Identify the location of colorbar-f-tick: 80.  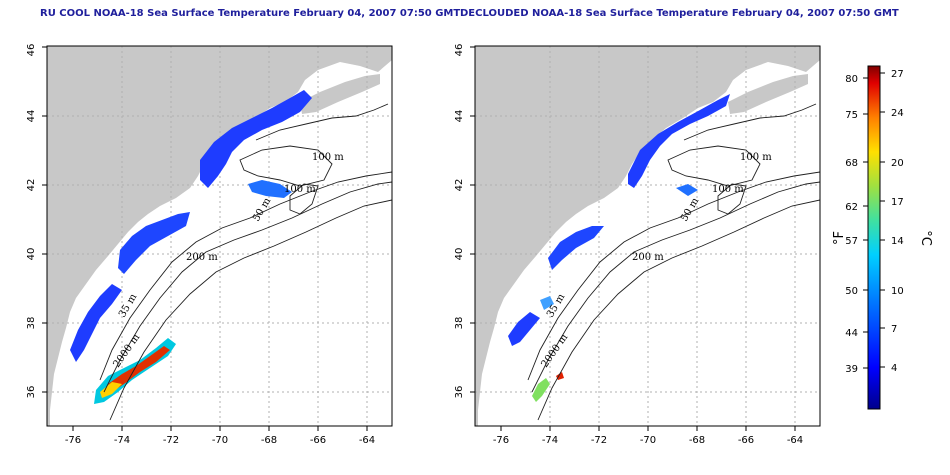
(851, 79).